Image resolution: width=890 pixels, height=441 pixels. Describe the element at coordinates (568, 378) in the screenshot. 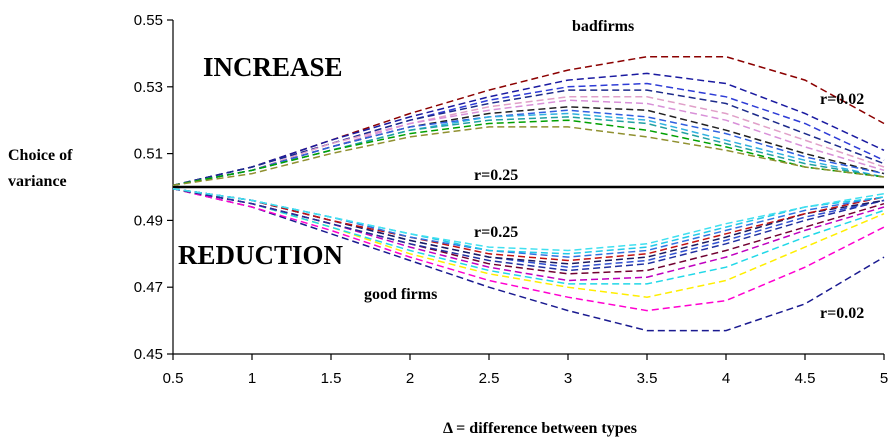

I see `x-tick-label: 3` at that location.